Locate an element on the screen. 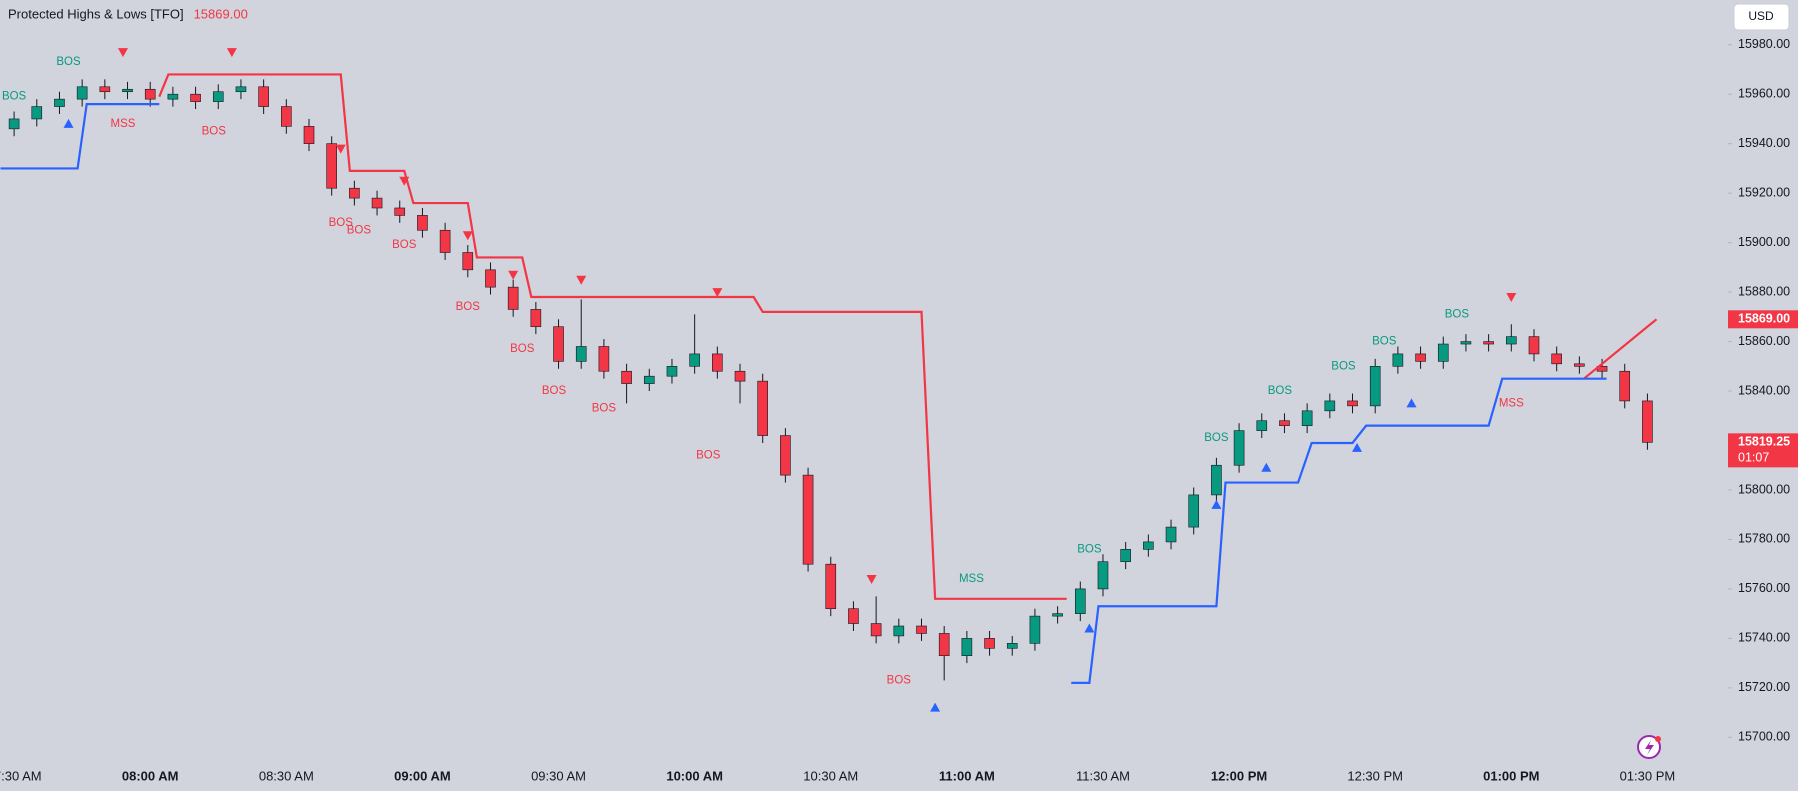 The height and width of the screenshot is (791, 1798). x-tick-label: 08:00 AM is located at coordinates (150, 775).